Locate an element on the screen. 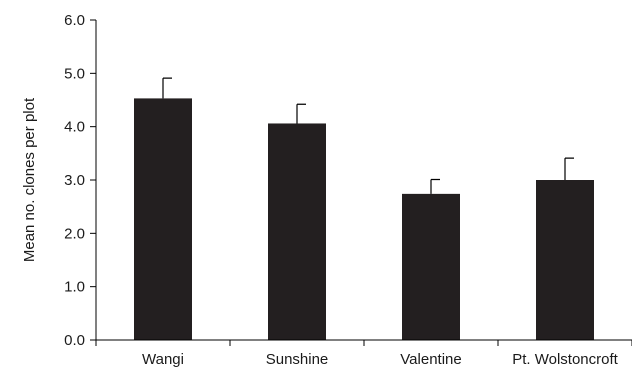  y-tick-label: 6.0 is located at coordinates (74, 20).